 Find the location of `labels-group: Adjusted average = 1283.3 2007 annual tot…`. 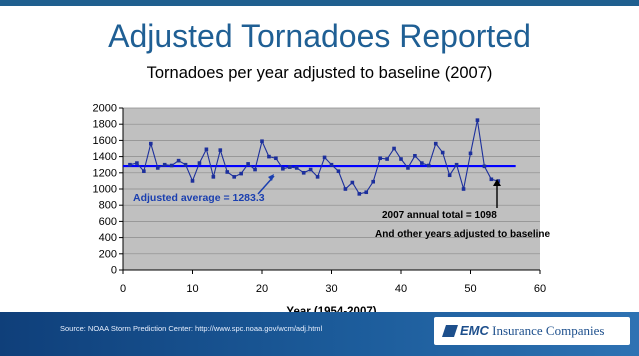

labels-group: Adjusted average = 1283.3 2007 annual tot… is located at coordinates (341, 207).